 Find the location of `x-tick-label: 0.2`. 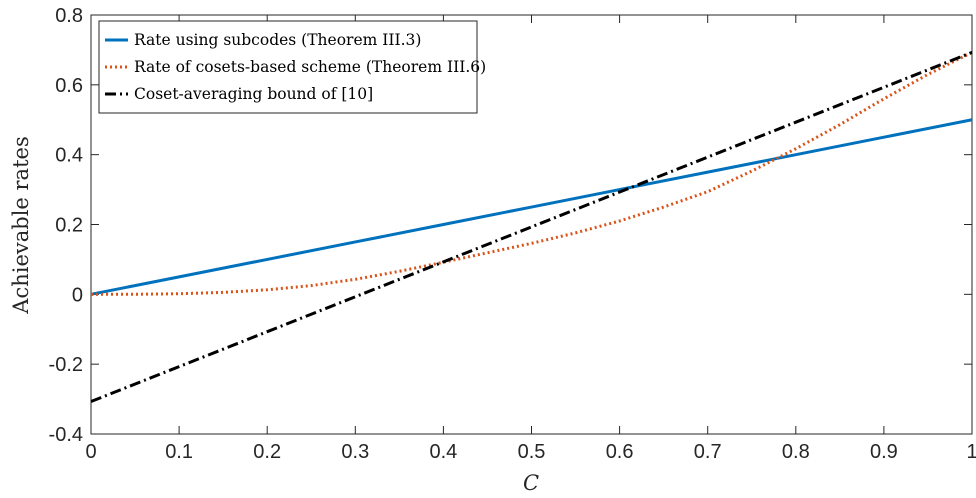

x-tick-label: 0.2 is located at coordinates (267, 452).